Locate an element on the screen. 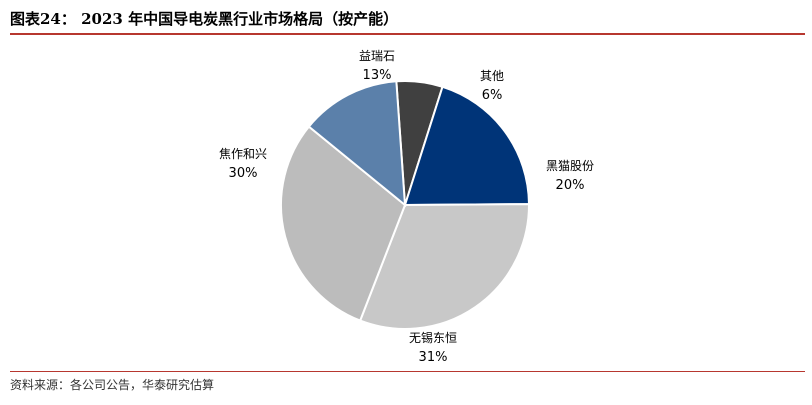  slice-value-5: 13% is located at coordinates (377, 75).